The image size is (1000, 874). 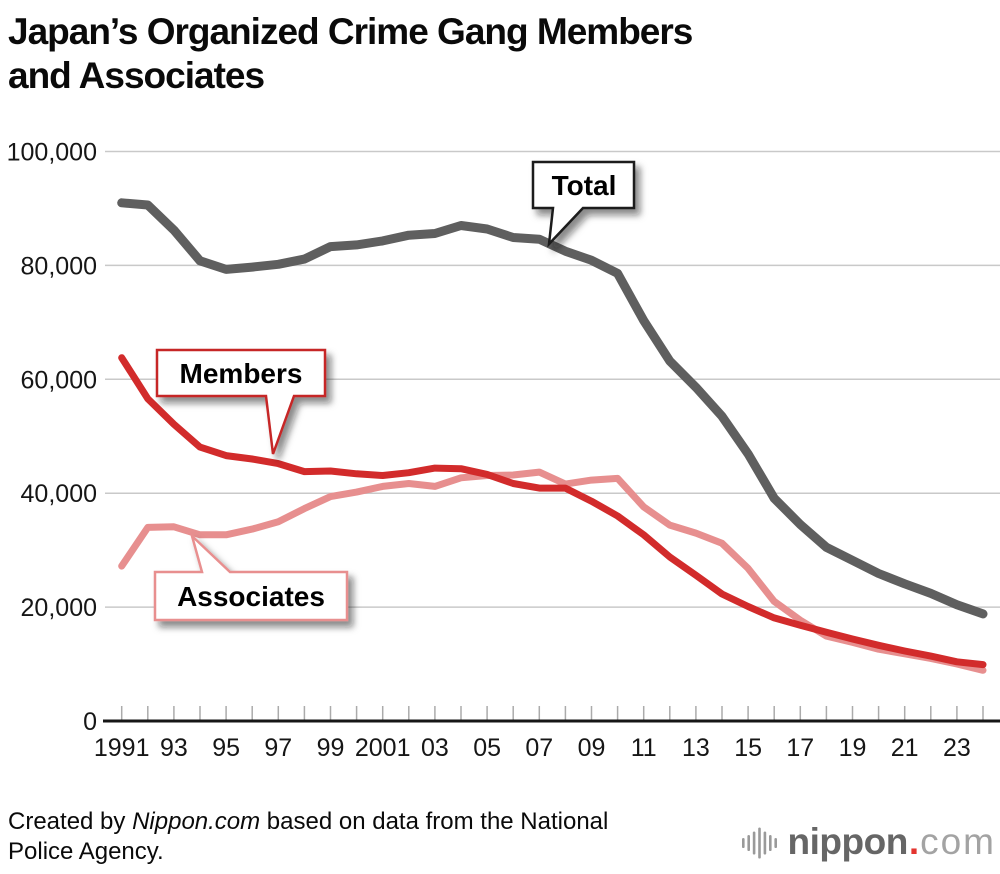 What do you see at coordinates (70, 821) in the screenshot?
I see `credit-prefix: Created by` at bounding box center [70, 821].